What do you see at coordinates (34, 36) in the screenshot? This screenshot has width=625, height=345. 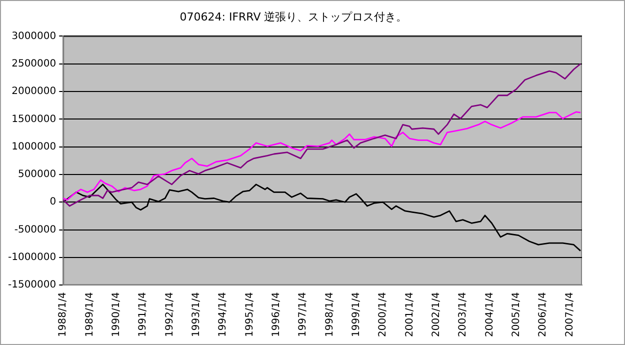 I see `y-tick-label: 3000000` at bounding box center [34, 36].